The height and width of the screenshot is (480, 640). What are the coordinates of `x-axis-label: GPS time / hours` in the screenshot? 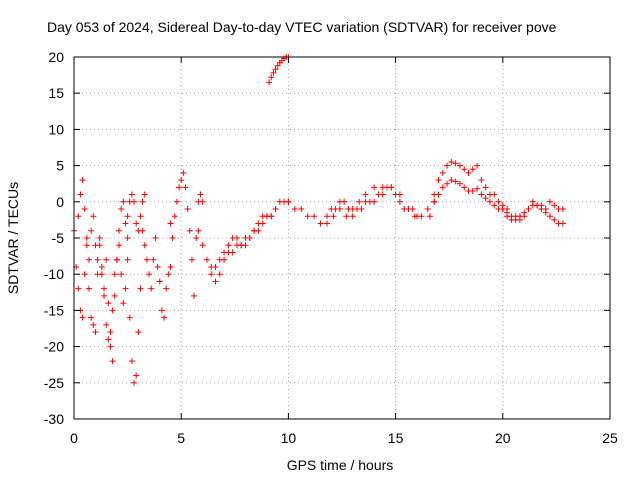 It's located at (340, 465).